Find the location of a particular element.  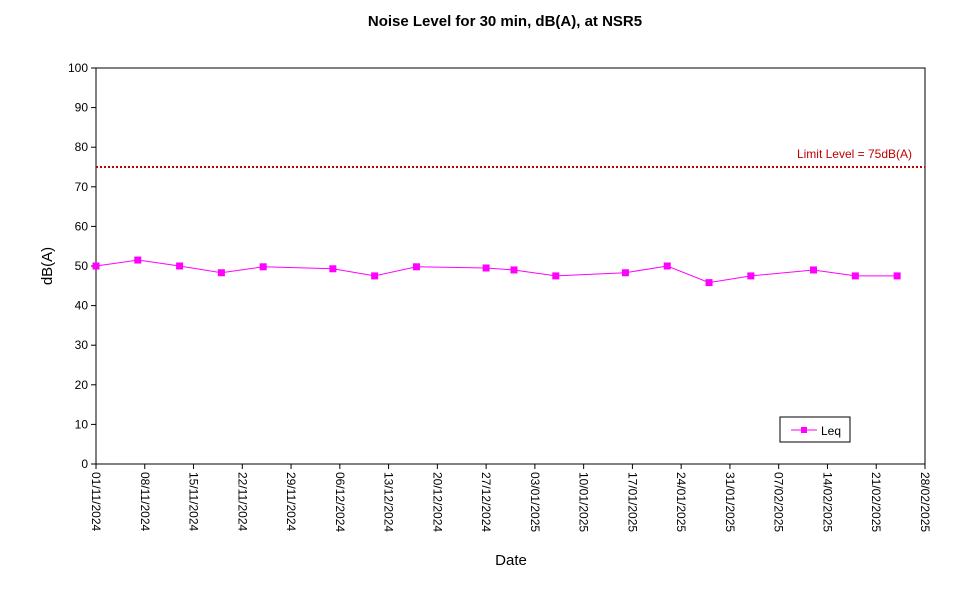

y-tick-label: 50 is located at coordinates (82, 266).